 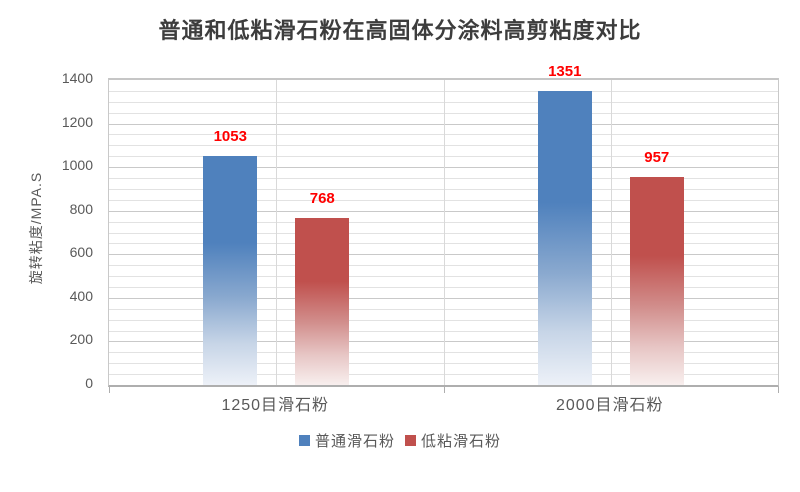 What do you see at coordinates (275, 405) in the screenshot?
I see `category-label: 1250目滑石粉` at bounding box center [275, 405].